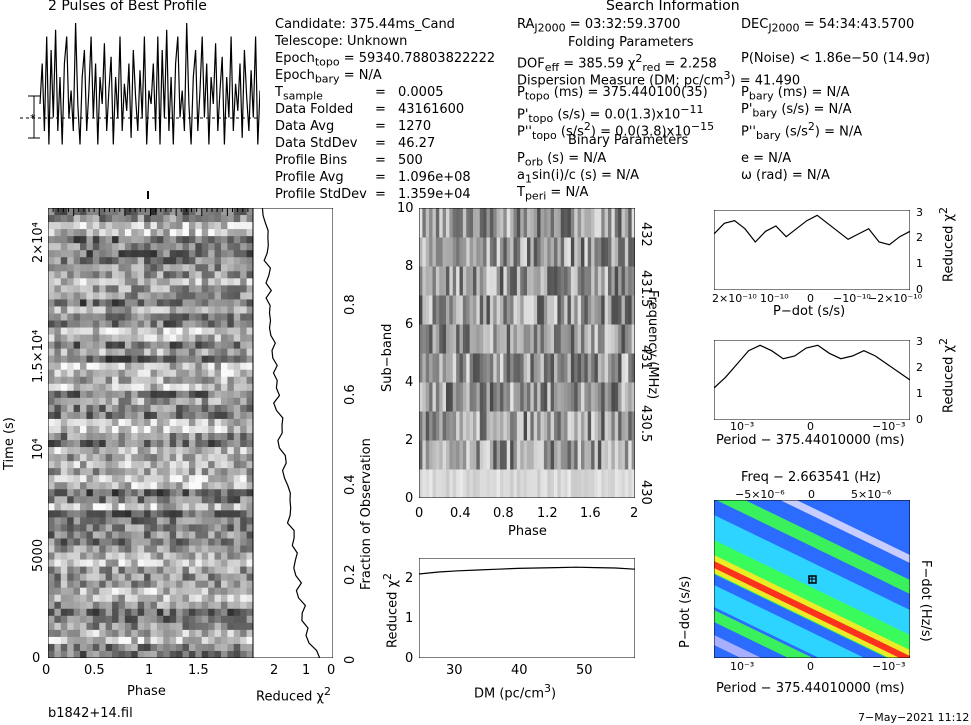  Describe the element at coordinates (810, 426) in the screenshot. I see `period-tick-0: 0` at that location.